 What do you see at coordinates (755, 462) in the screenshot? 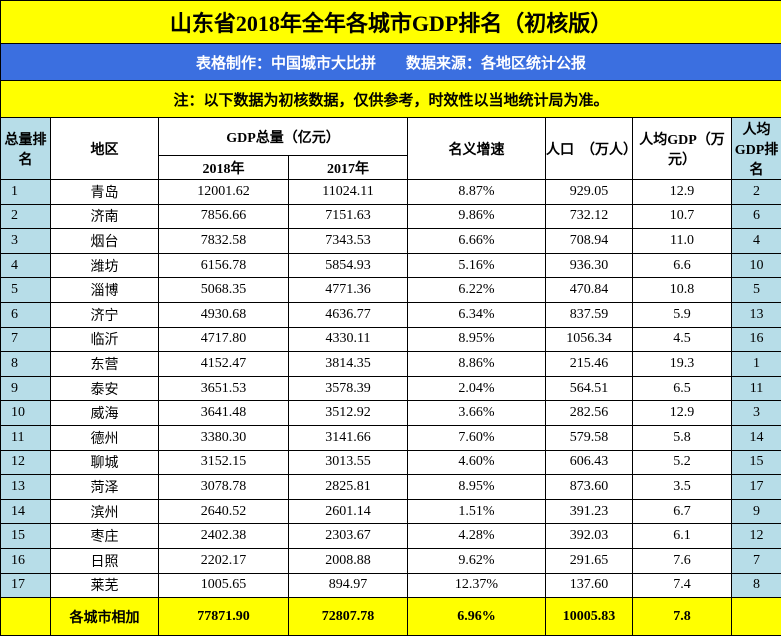
I see `cell: 15` at bounding box center [755, 462].